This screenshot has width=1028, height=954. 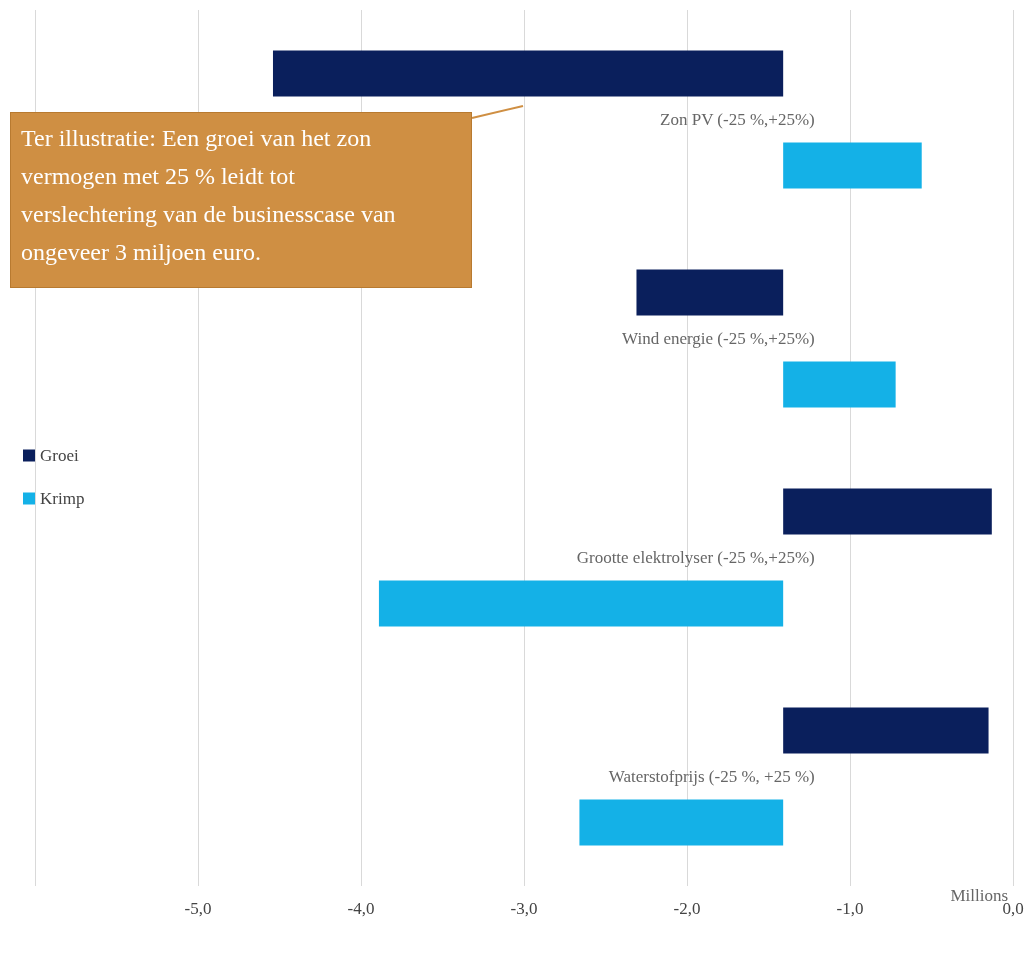 I want to click on annotation: Ter illustratie: Een groei van het zon vermogen met 25 % leidt tot verslechtering van de businesscase van ongeveer 3 miljoen euro., so click(x=241, y=200).